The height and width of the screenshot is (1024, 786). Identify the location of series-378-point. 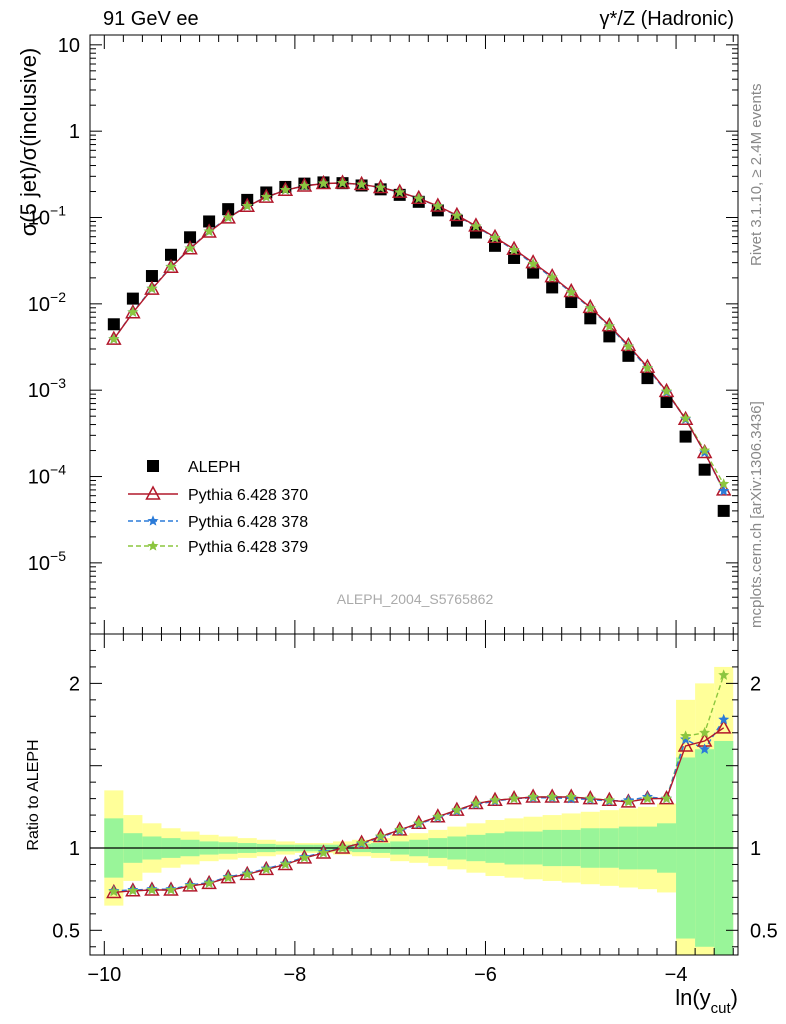
(724, 490).